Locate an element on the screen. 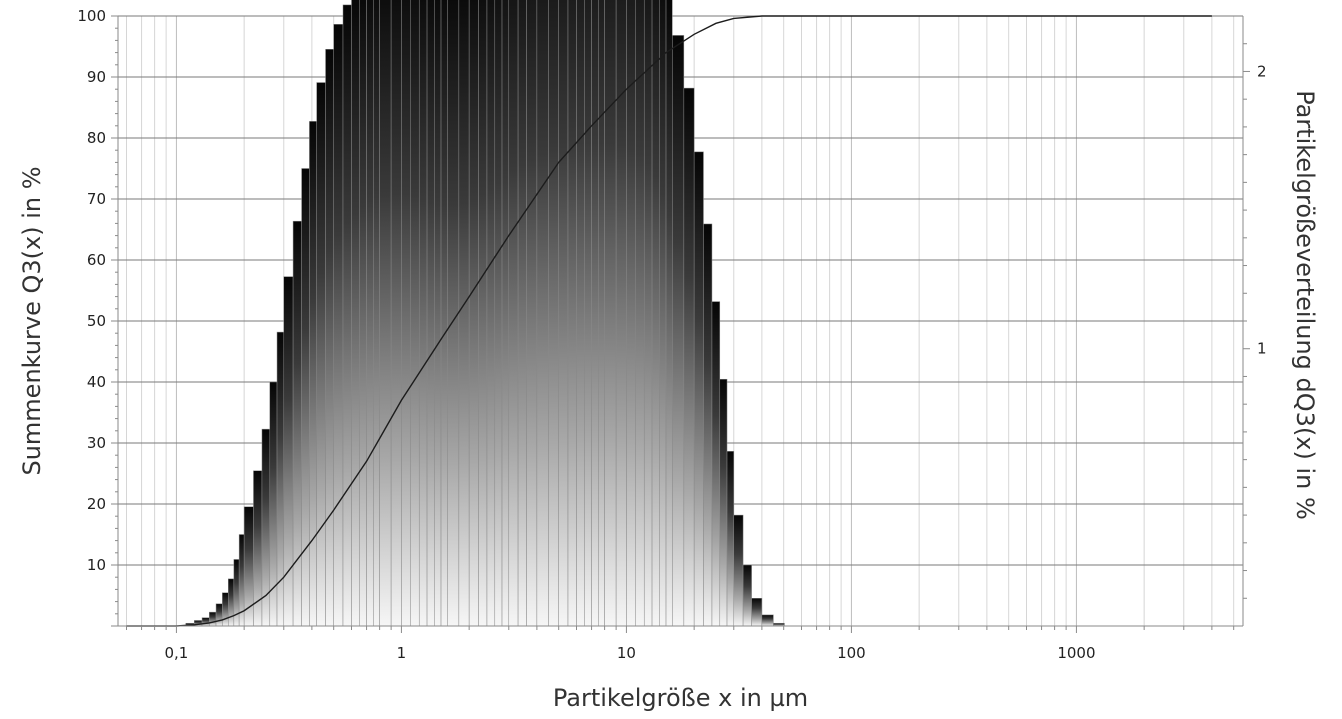 This screenshot has height=719, width=1342. y-right-tick-label: 1 is located at coordinates (1262, 349).